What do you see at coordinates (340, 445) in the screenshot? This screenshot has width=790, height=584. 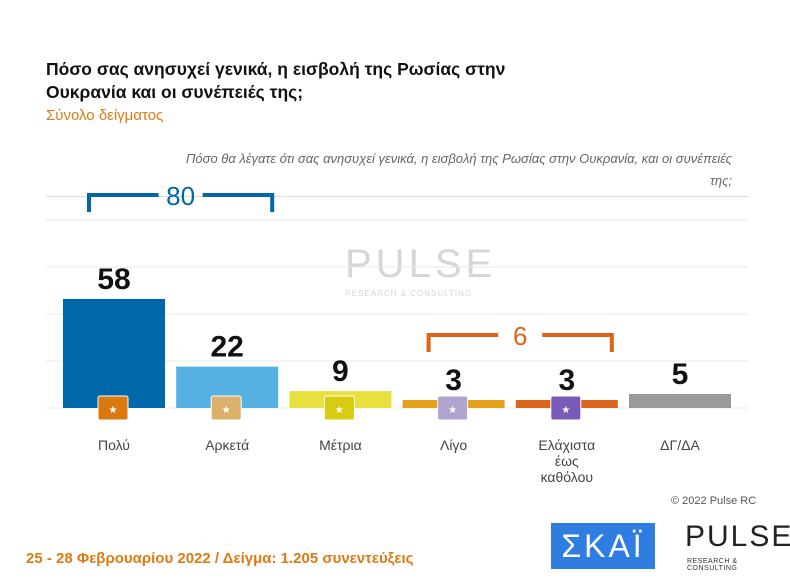 I see `category-label: Μέτρια` at bounding box center [340, 445].